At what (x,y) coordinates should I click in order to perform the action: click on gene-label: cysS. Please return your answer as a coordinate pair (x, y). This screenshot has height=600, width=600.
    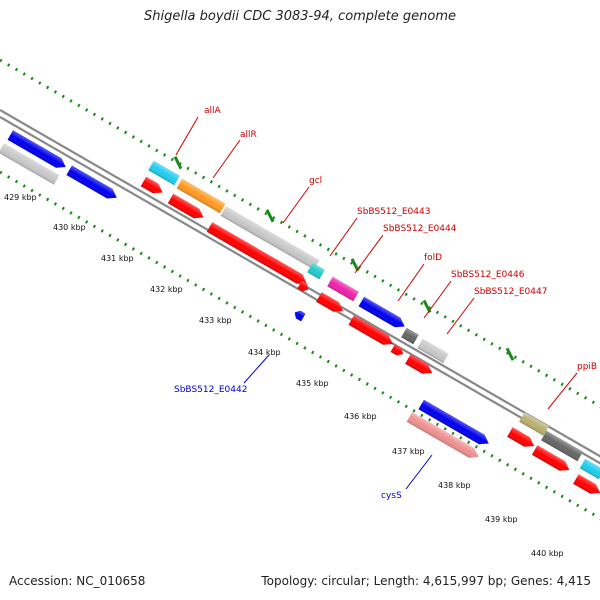
    Looking at the image, I should click on (391, 496).